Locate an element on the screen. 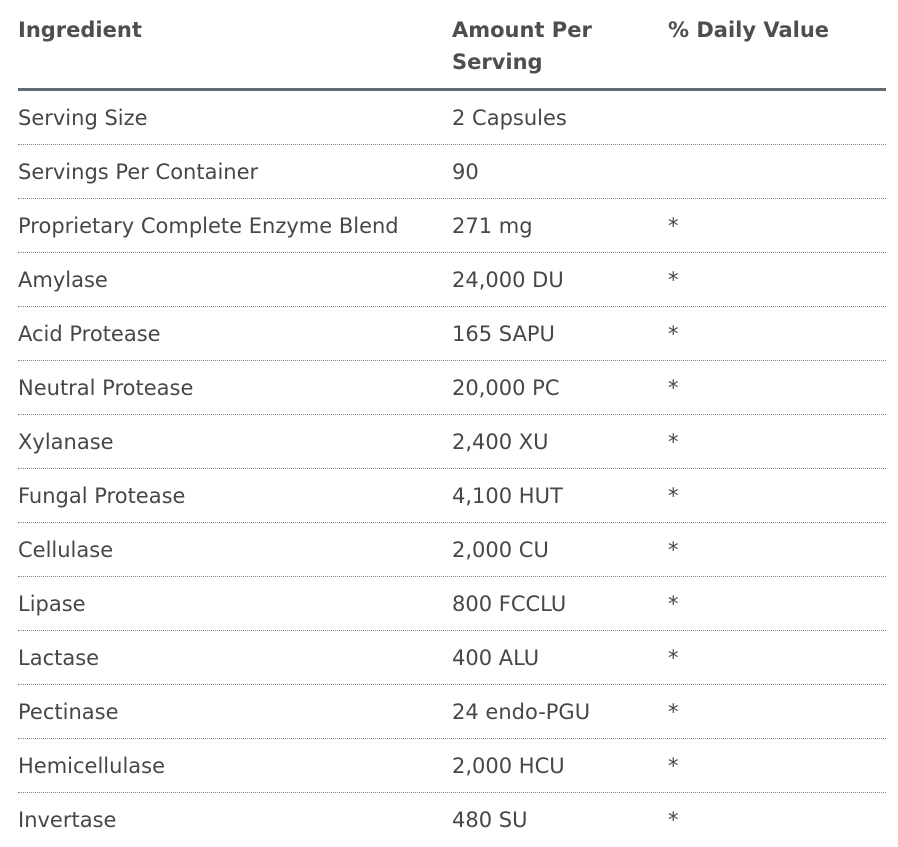 The height and width of the screenshot is (847, 898). table-row: Servings Per Container 90 is located at coordinates (452, 172).